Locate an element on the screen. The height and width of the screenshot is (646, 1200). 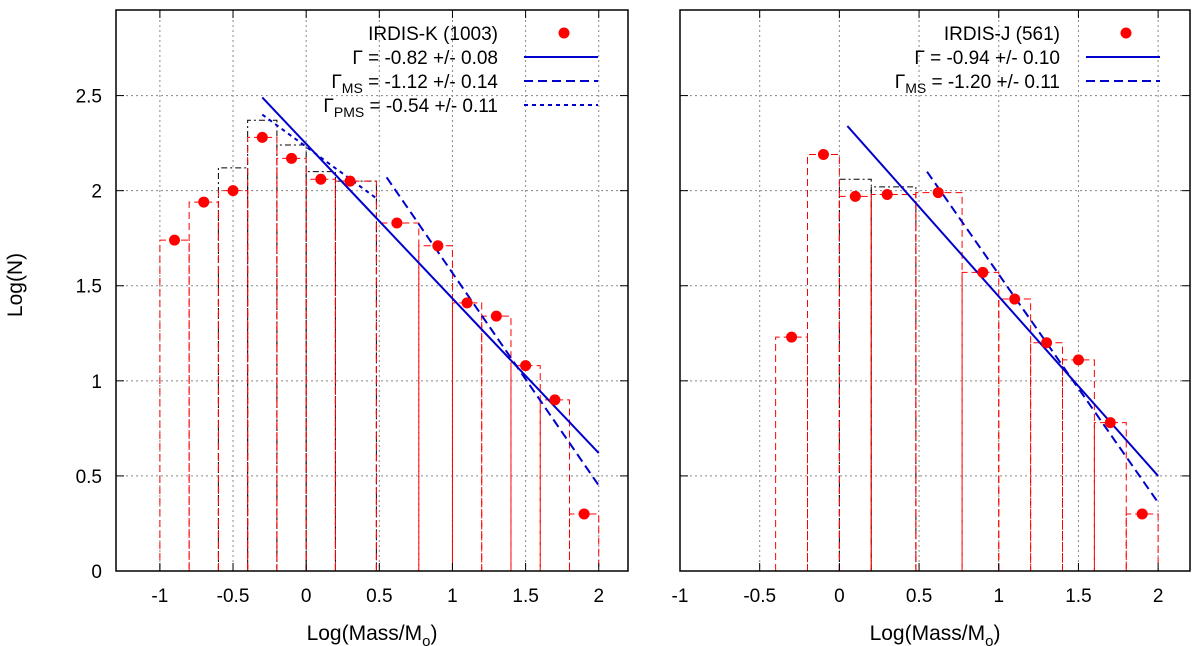
legend-label-fit: ΓPMS = -0.54 +/- 0.11 is located at coordinates (410, 108).